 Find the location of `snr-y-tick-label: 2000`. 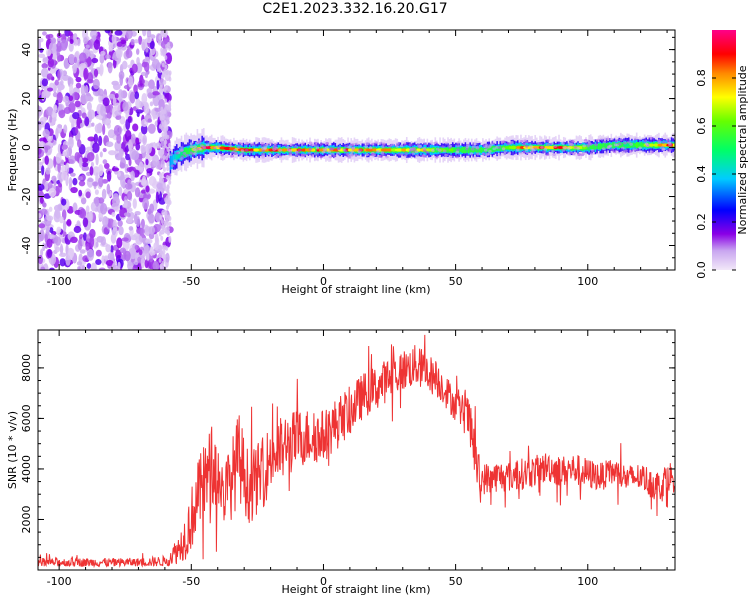

snr-y-tick-label: 2000 is located at coordinates (26, 519).